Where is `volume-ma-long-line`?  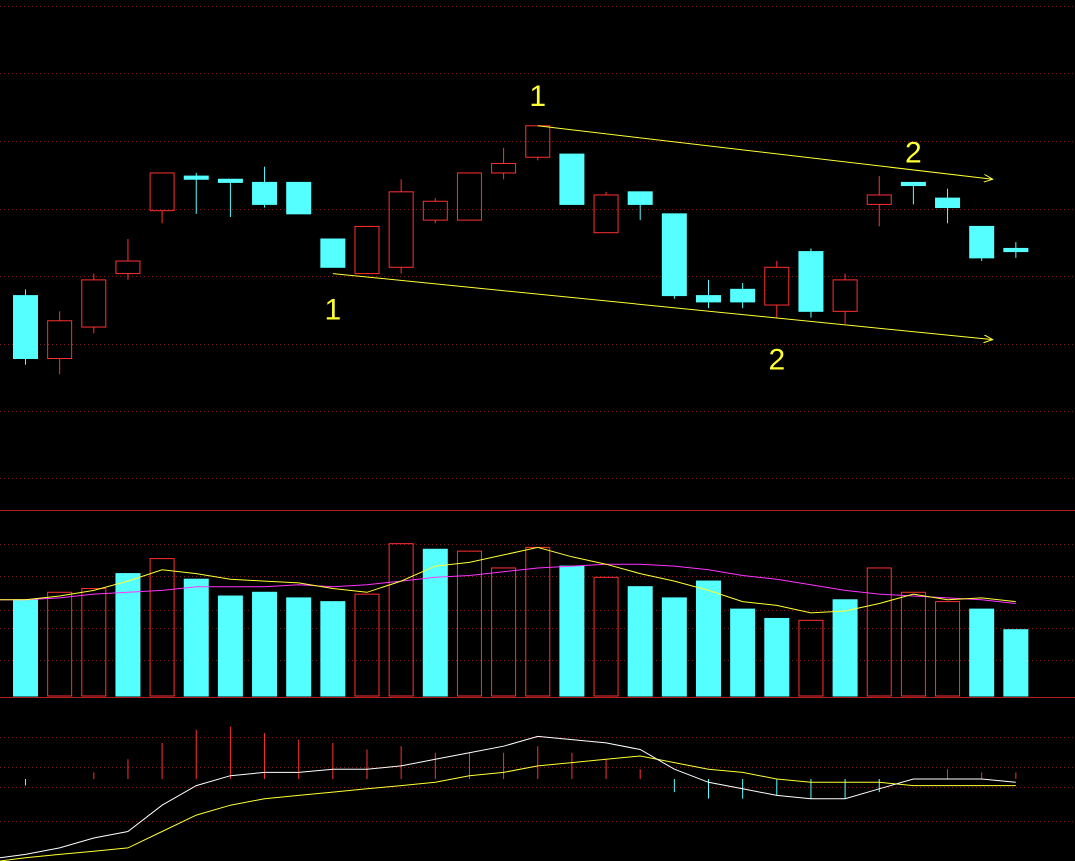 volume-ma-long-line is located at coordinates (508, 583).